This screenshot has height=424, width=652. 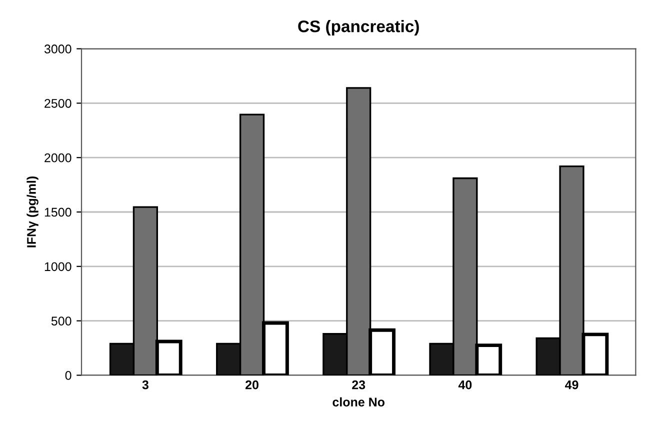 I want to click on y-tick-label: 1500, so click(x=58, y=212).